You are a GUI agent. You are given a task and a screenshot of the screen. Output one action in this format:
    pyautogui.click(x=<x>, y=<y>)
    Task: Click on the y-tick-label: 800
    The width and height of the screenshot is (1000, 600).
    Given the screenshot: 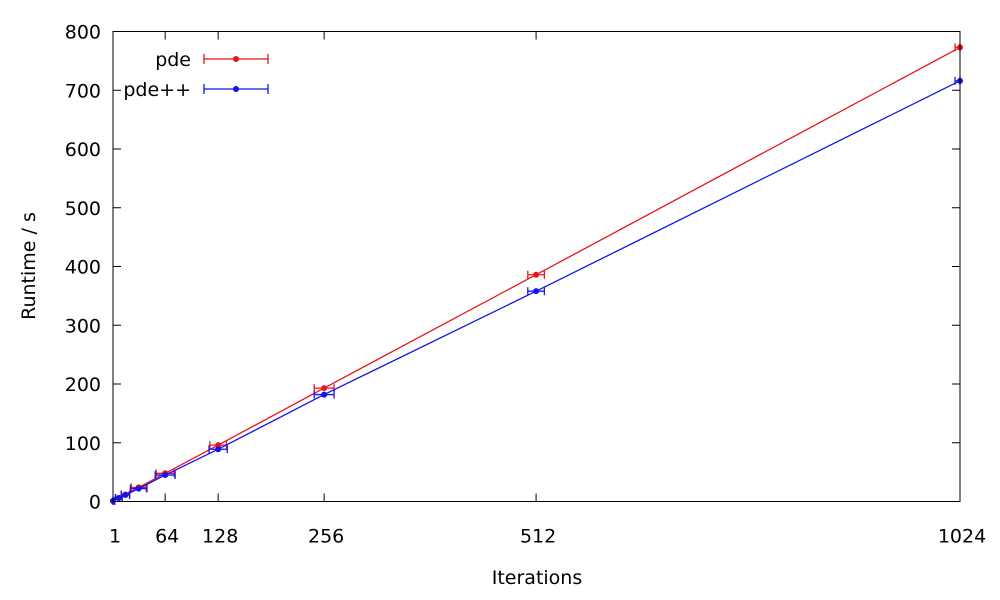 What is the action you would take?
    pyautogui.click(x=83, y=33)
    